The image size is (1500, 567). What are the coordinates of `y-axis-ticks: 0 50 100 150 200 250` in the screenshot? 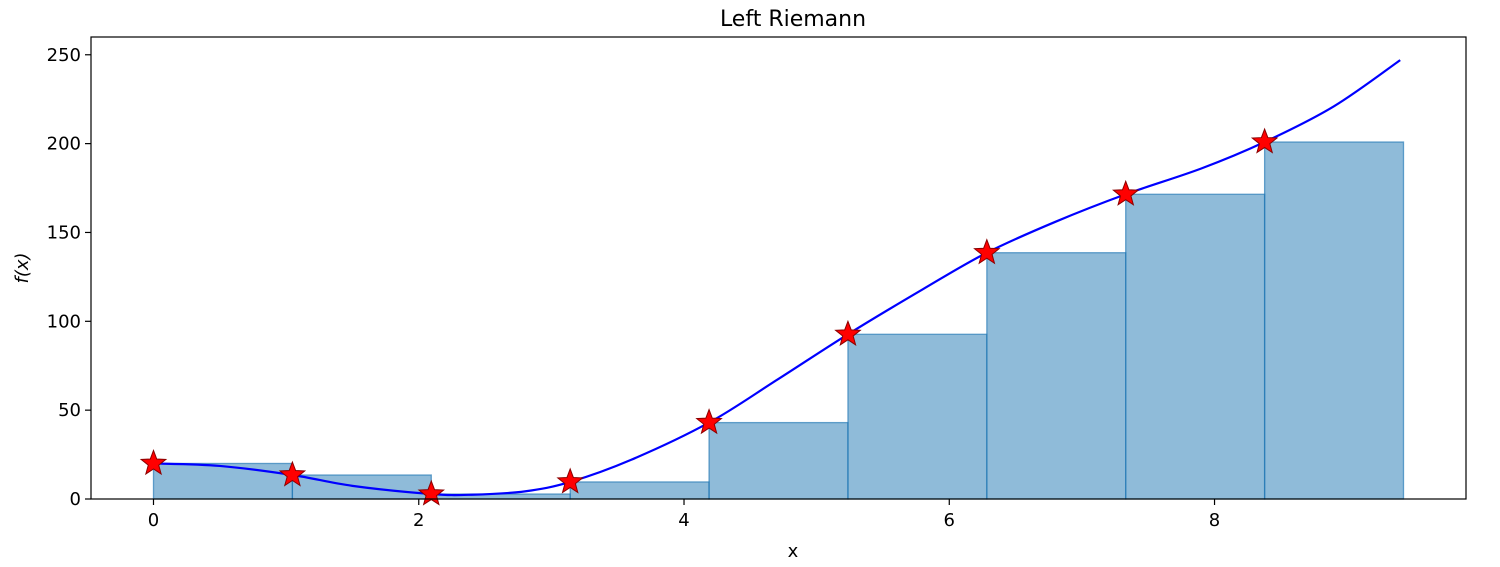 It's located at (69, 277).